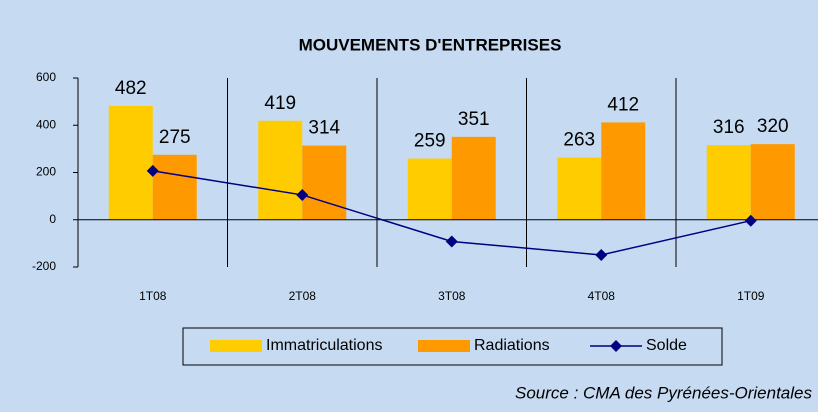 The width and height of the screenshot is (818, 412). What do you see at coordinates (430, 44) in the screenshot?
I see `chart-title: MOUVEMENTS D'ENTREPRISES` at bounding box center [430, 44].